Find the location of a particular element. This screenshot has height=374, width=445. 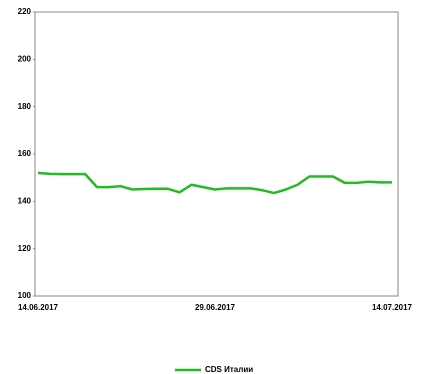

y-tick-label: 200 is located at coordinates (25, 58).